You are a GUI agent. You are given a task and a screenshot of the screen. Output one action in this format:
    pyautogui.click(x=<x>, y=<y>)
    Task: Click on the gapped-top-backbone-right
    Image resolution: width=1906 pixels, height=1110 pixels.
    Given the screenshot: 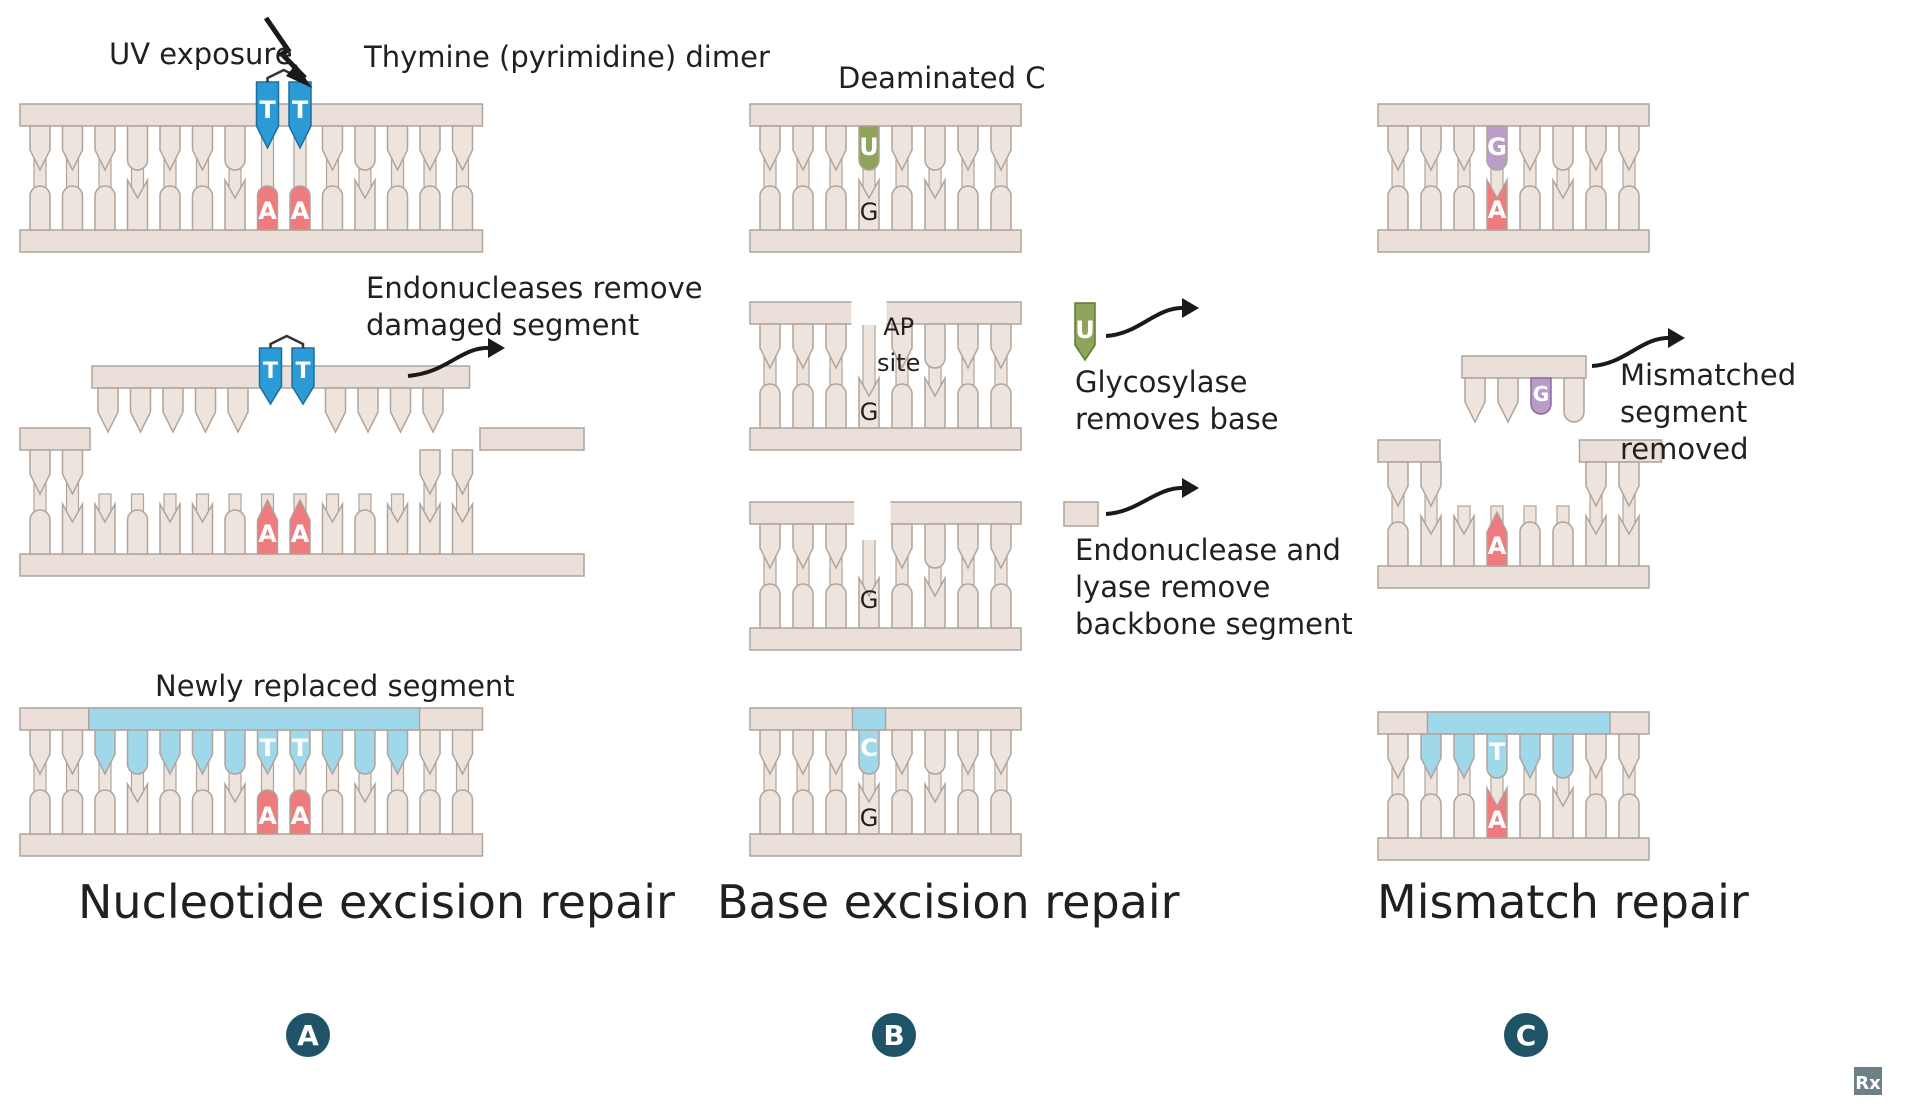 What is the action you would take?
    pyautogui.click(x=532, y=439)
    